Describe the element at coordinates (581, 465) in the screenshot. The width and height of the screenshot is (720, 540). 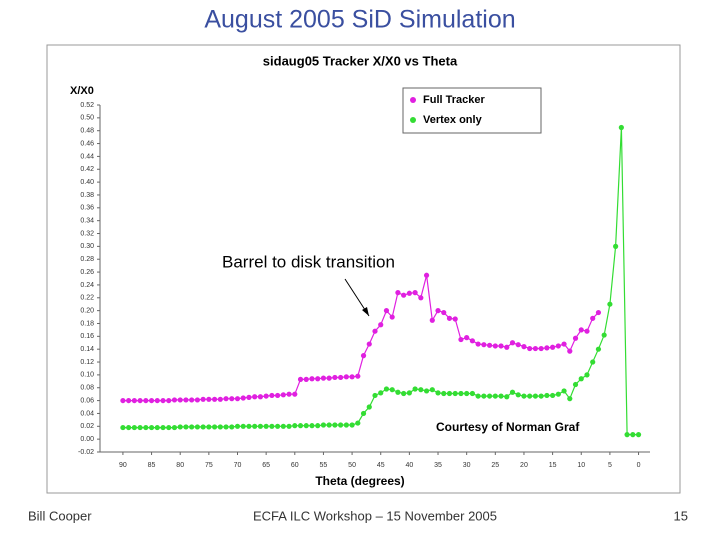
I see `x-tick-label: 10` at that location.